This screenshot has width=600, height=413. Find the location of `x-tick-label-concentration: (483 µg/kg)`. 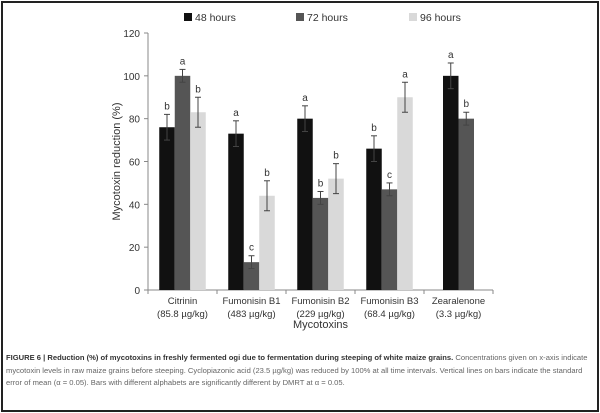

x-tick-label-concentration: (483 µg/kg) is located at coordinates (251, 314).